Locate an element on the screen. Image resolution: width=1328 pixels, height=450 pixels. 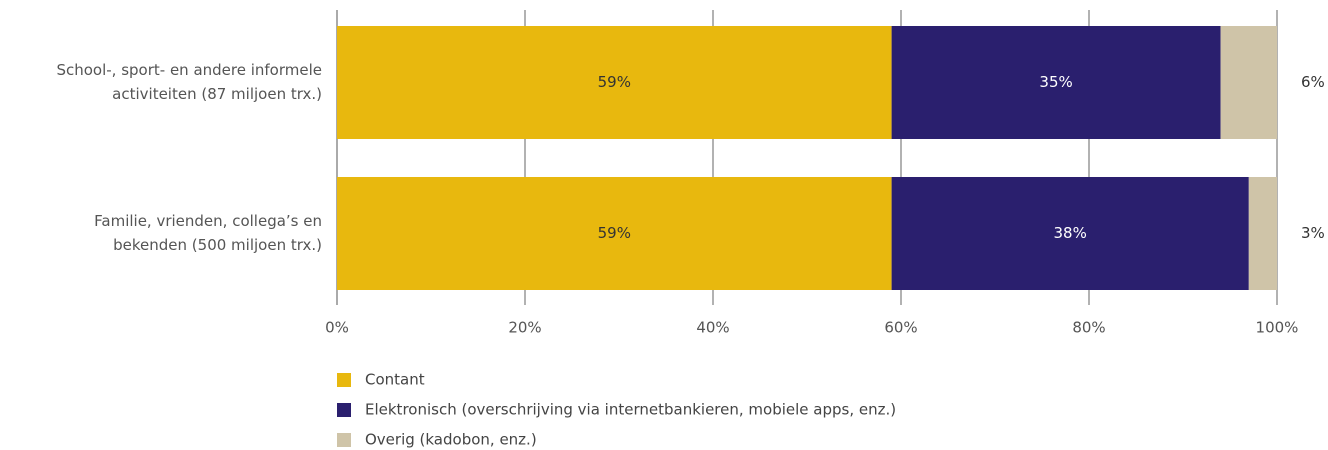
x-tick-label: 40% is located at coordinates (712, 328).